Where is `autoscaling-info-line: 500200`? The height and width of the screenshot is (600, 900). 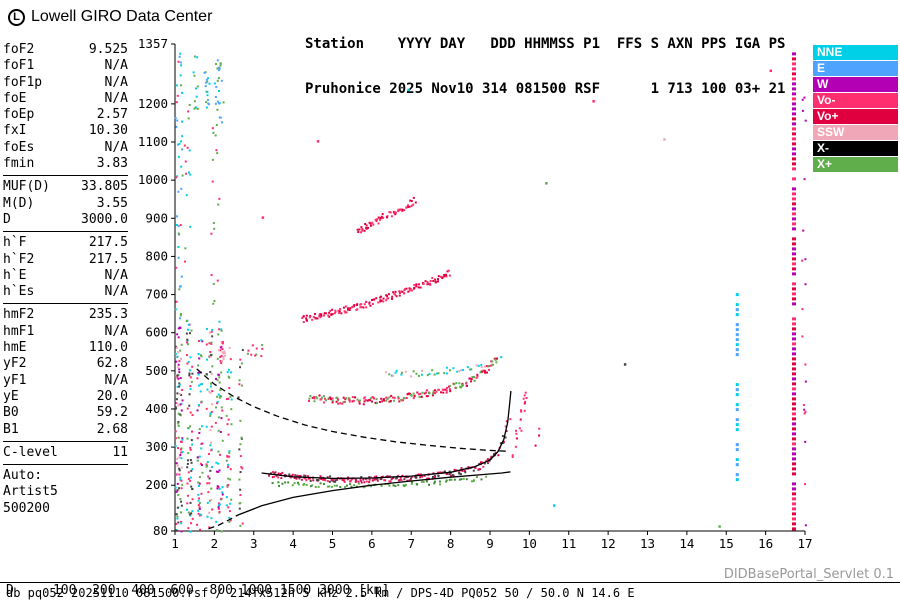
autoscaling-info-line: 500200 is located at coordinates (26, 508).